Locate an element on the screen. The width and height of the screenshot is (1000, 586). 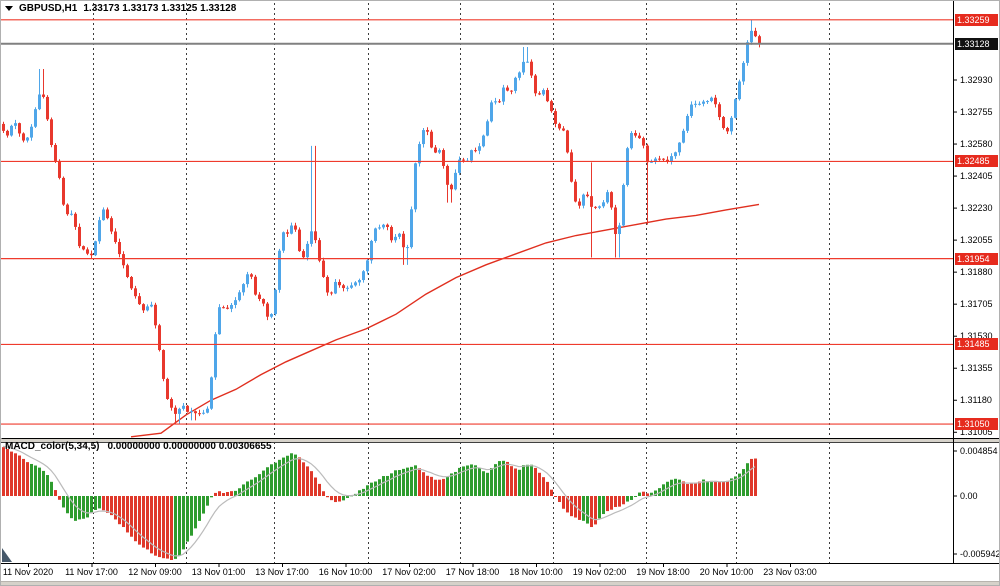
macd-signal-line is located at coordinates (379, 501).